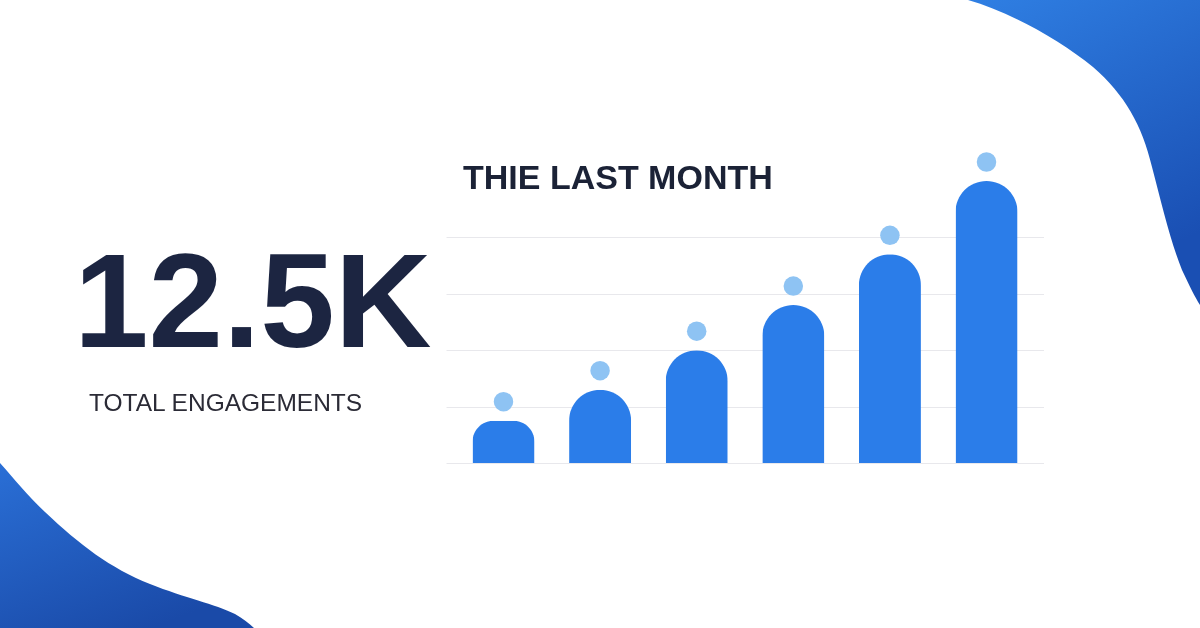  I want to click on chart-title: THIE LAST MONTH, so click(618, 177).